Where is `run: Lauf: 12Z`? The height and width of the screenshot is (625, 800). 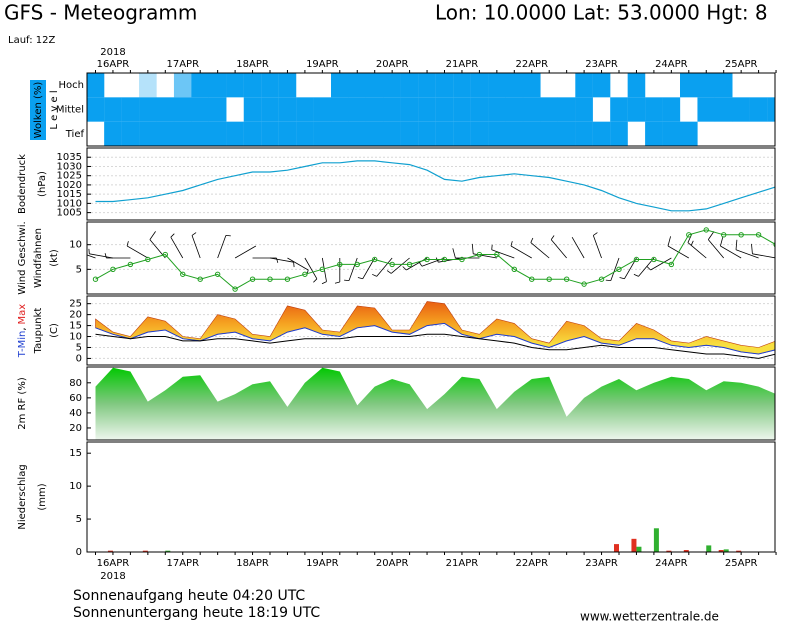 run: Lauf: 12Z is located at coordinates (31, 40).